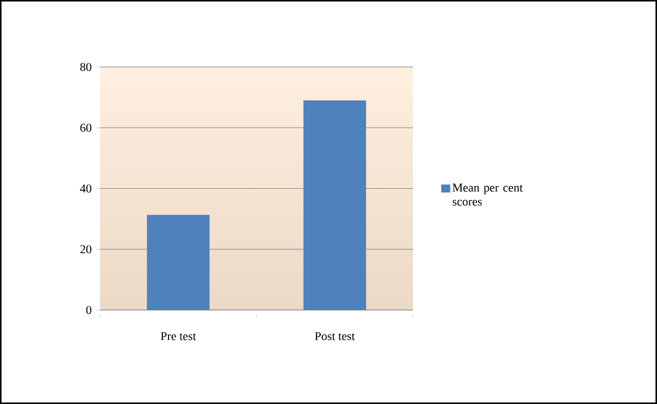 Image resolution: width=657 pixels, height=404 pixels. Describe the element at coordinates (334, 336) in the screenshot. I see `x-tick-label: Post test` at that location.